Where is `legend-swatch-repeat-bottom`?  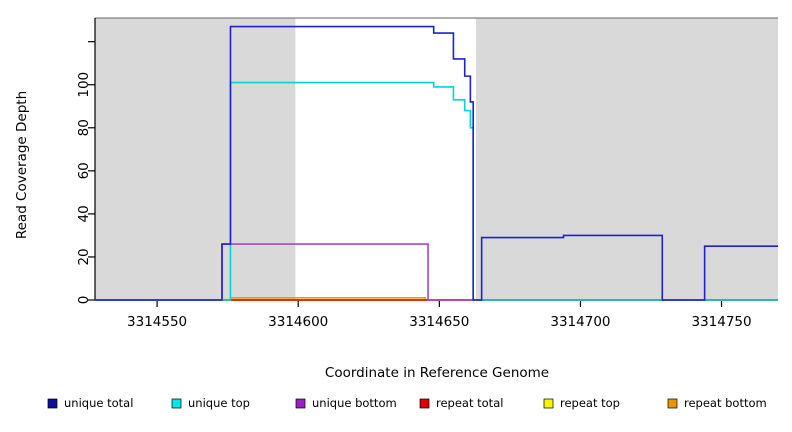 legend-swatch-repeat-bottom is located at coordinates (672, 403).